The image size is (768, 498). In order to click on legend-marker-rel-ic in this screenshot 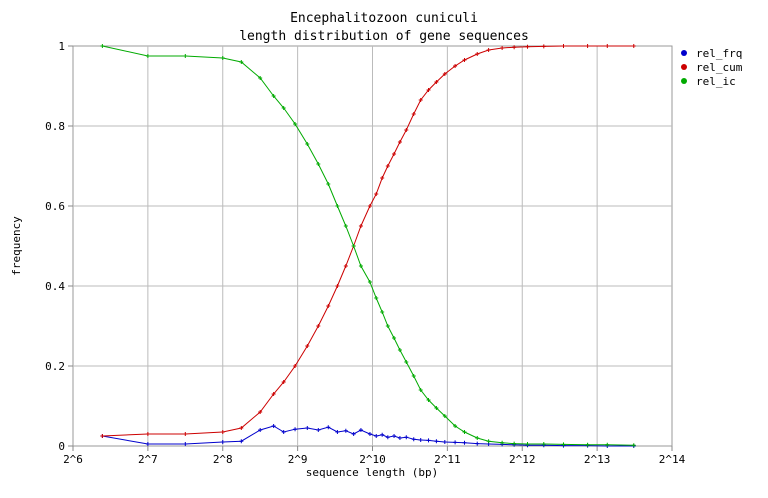, I will do `click(684, 81)`.